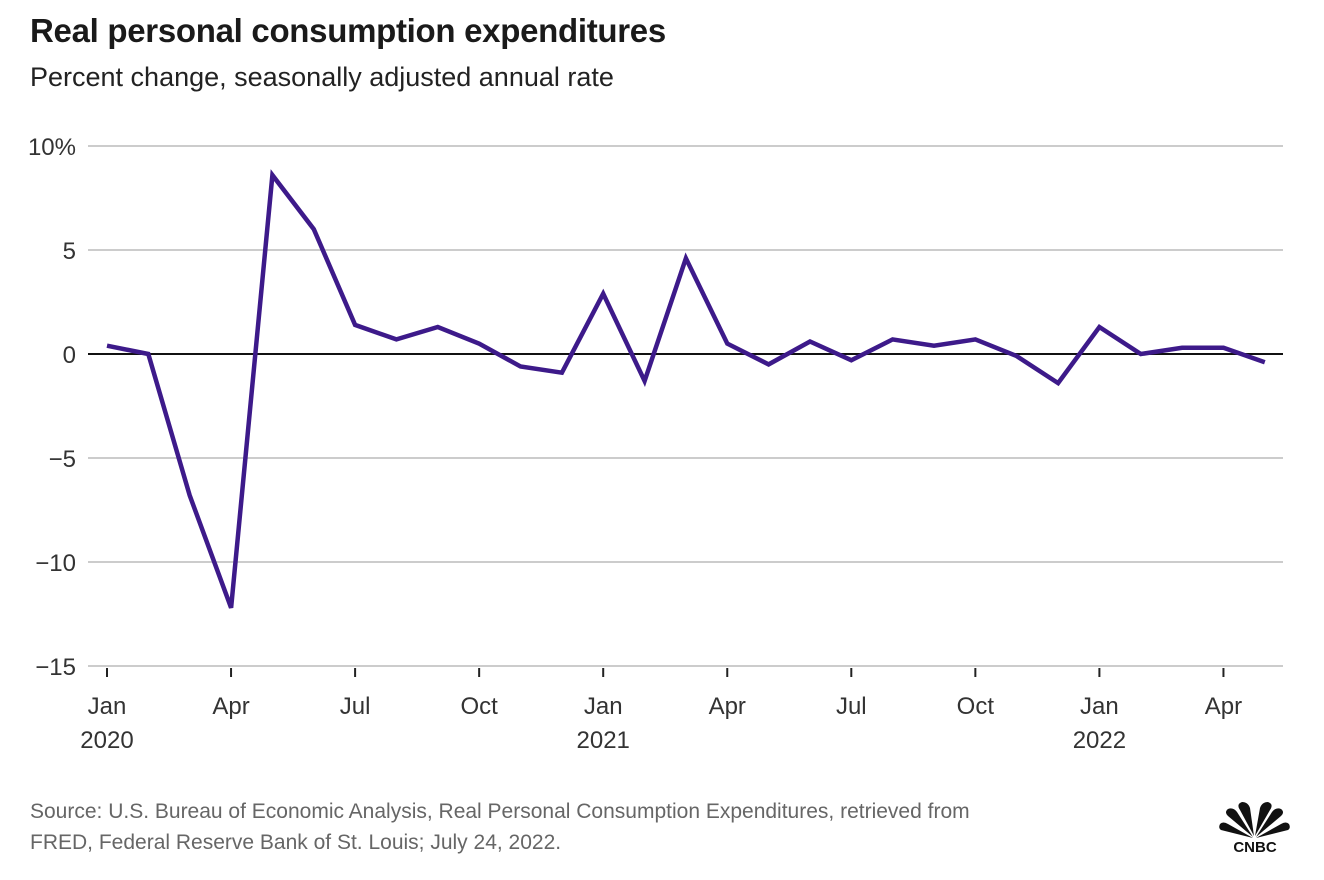 Image resolution: width=1324 pixels, height=880 pixels. What do you see at coordinates (1254, 846) in the screenshot?
I see `logo-text: CNBC` at bounding box center [1254, 846].